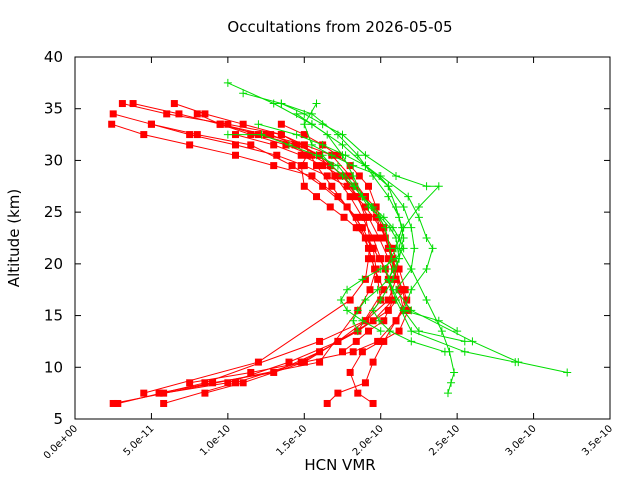  What do you see at coordinates (339, 27) in the screenshot?
I see `chart-title: Occultations from 2026-05-05` at bounding box center [339, 27].